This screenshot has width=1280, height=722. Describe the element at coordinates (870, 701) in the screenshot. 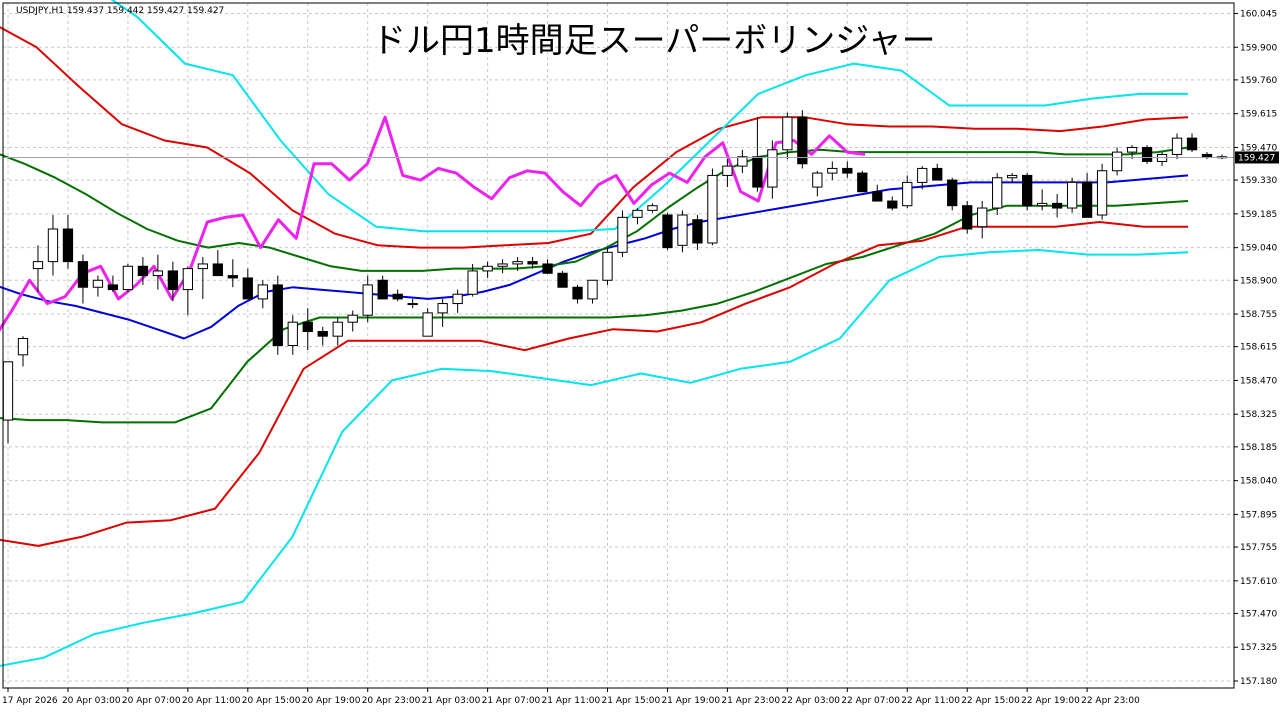

I see `x-tick-label: 22 Apr 07:00` at that location.